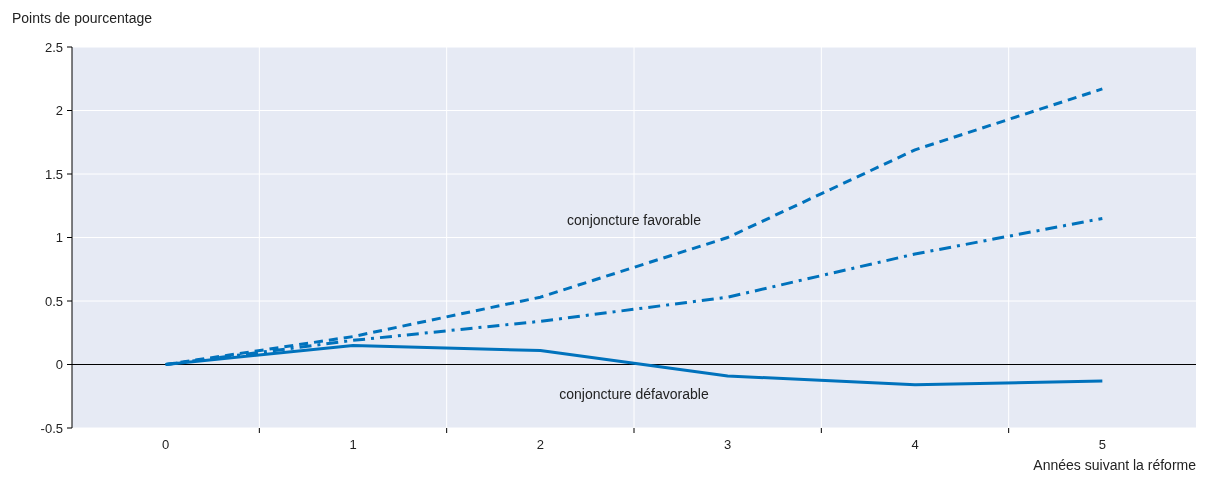 The height and width of the screenshot is (485, 1208). I want to click on y-tick-label: 1, so click(59, 238).